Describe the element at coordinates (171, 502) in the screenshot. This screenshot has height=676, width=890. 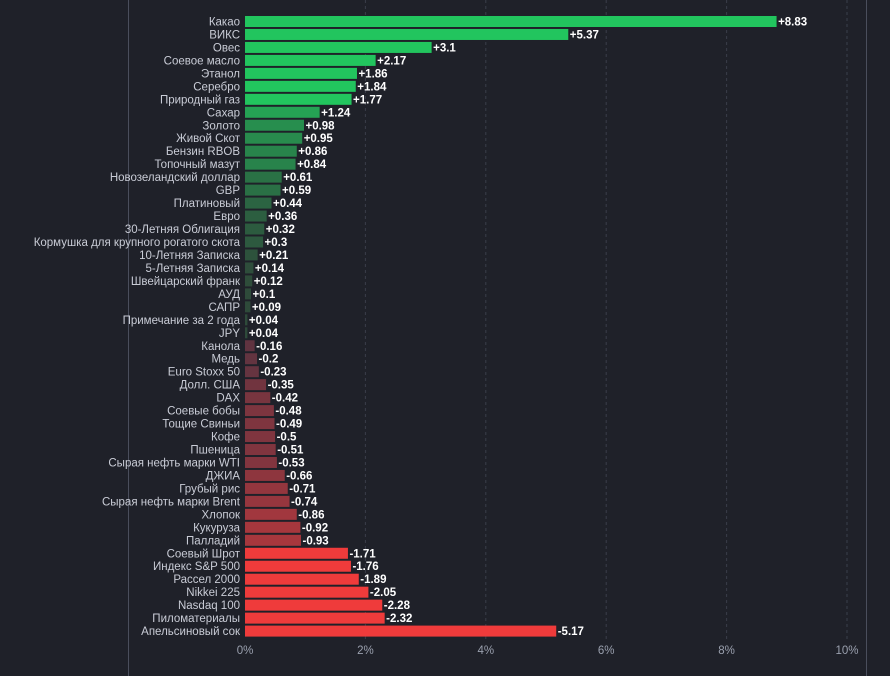
I see `category-label: Сырая нефть марки Brent` at that location.